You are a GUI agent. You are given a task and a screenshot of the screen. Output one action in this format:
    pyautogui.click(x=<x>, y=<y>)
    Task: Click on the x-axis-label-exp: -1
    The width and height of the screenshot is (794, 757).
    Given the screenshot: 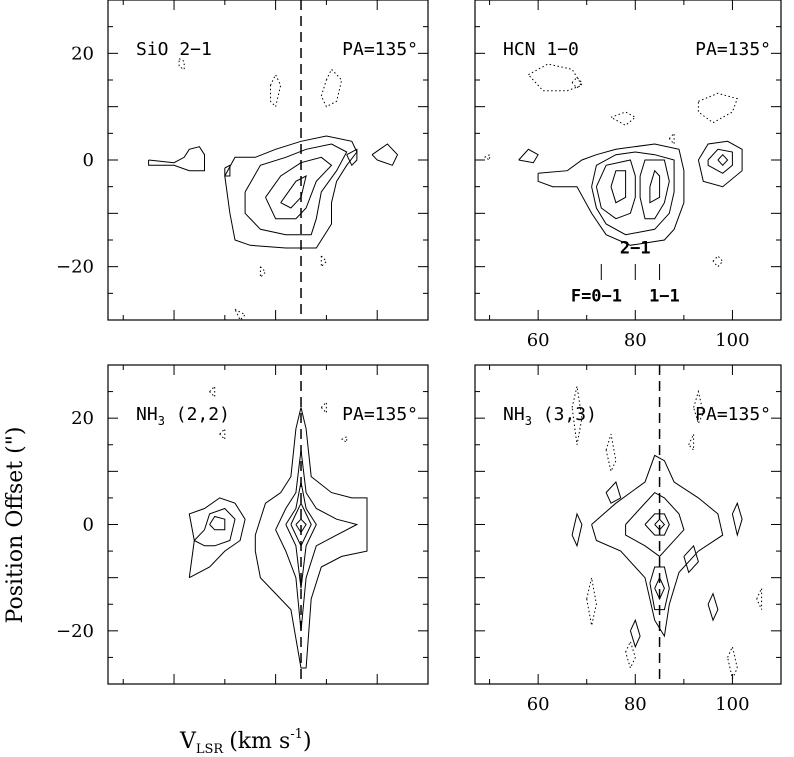 What is the action you would take?
    pyautogui.click(x=296, y=734)
    